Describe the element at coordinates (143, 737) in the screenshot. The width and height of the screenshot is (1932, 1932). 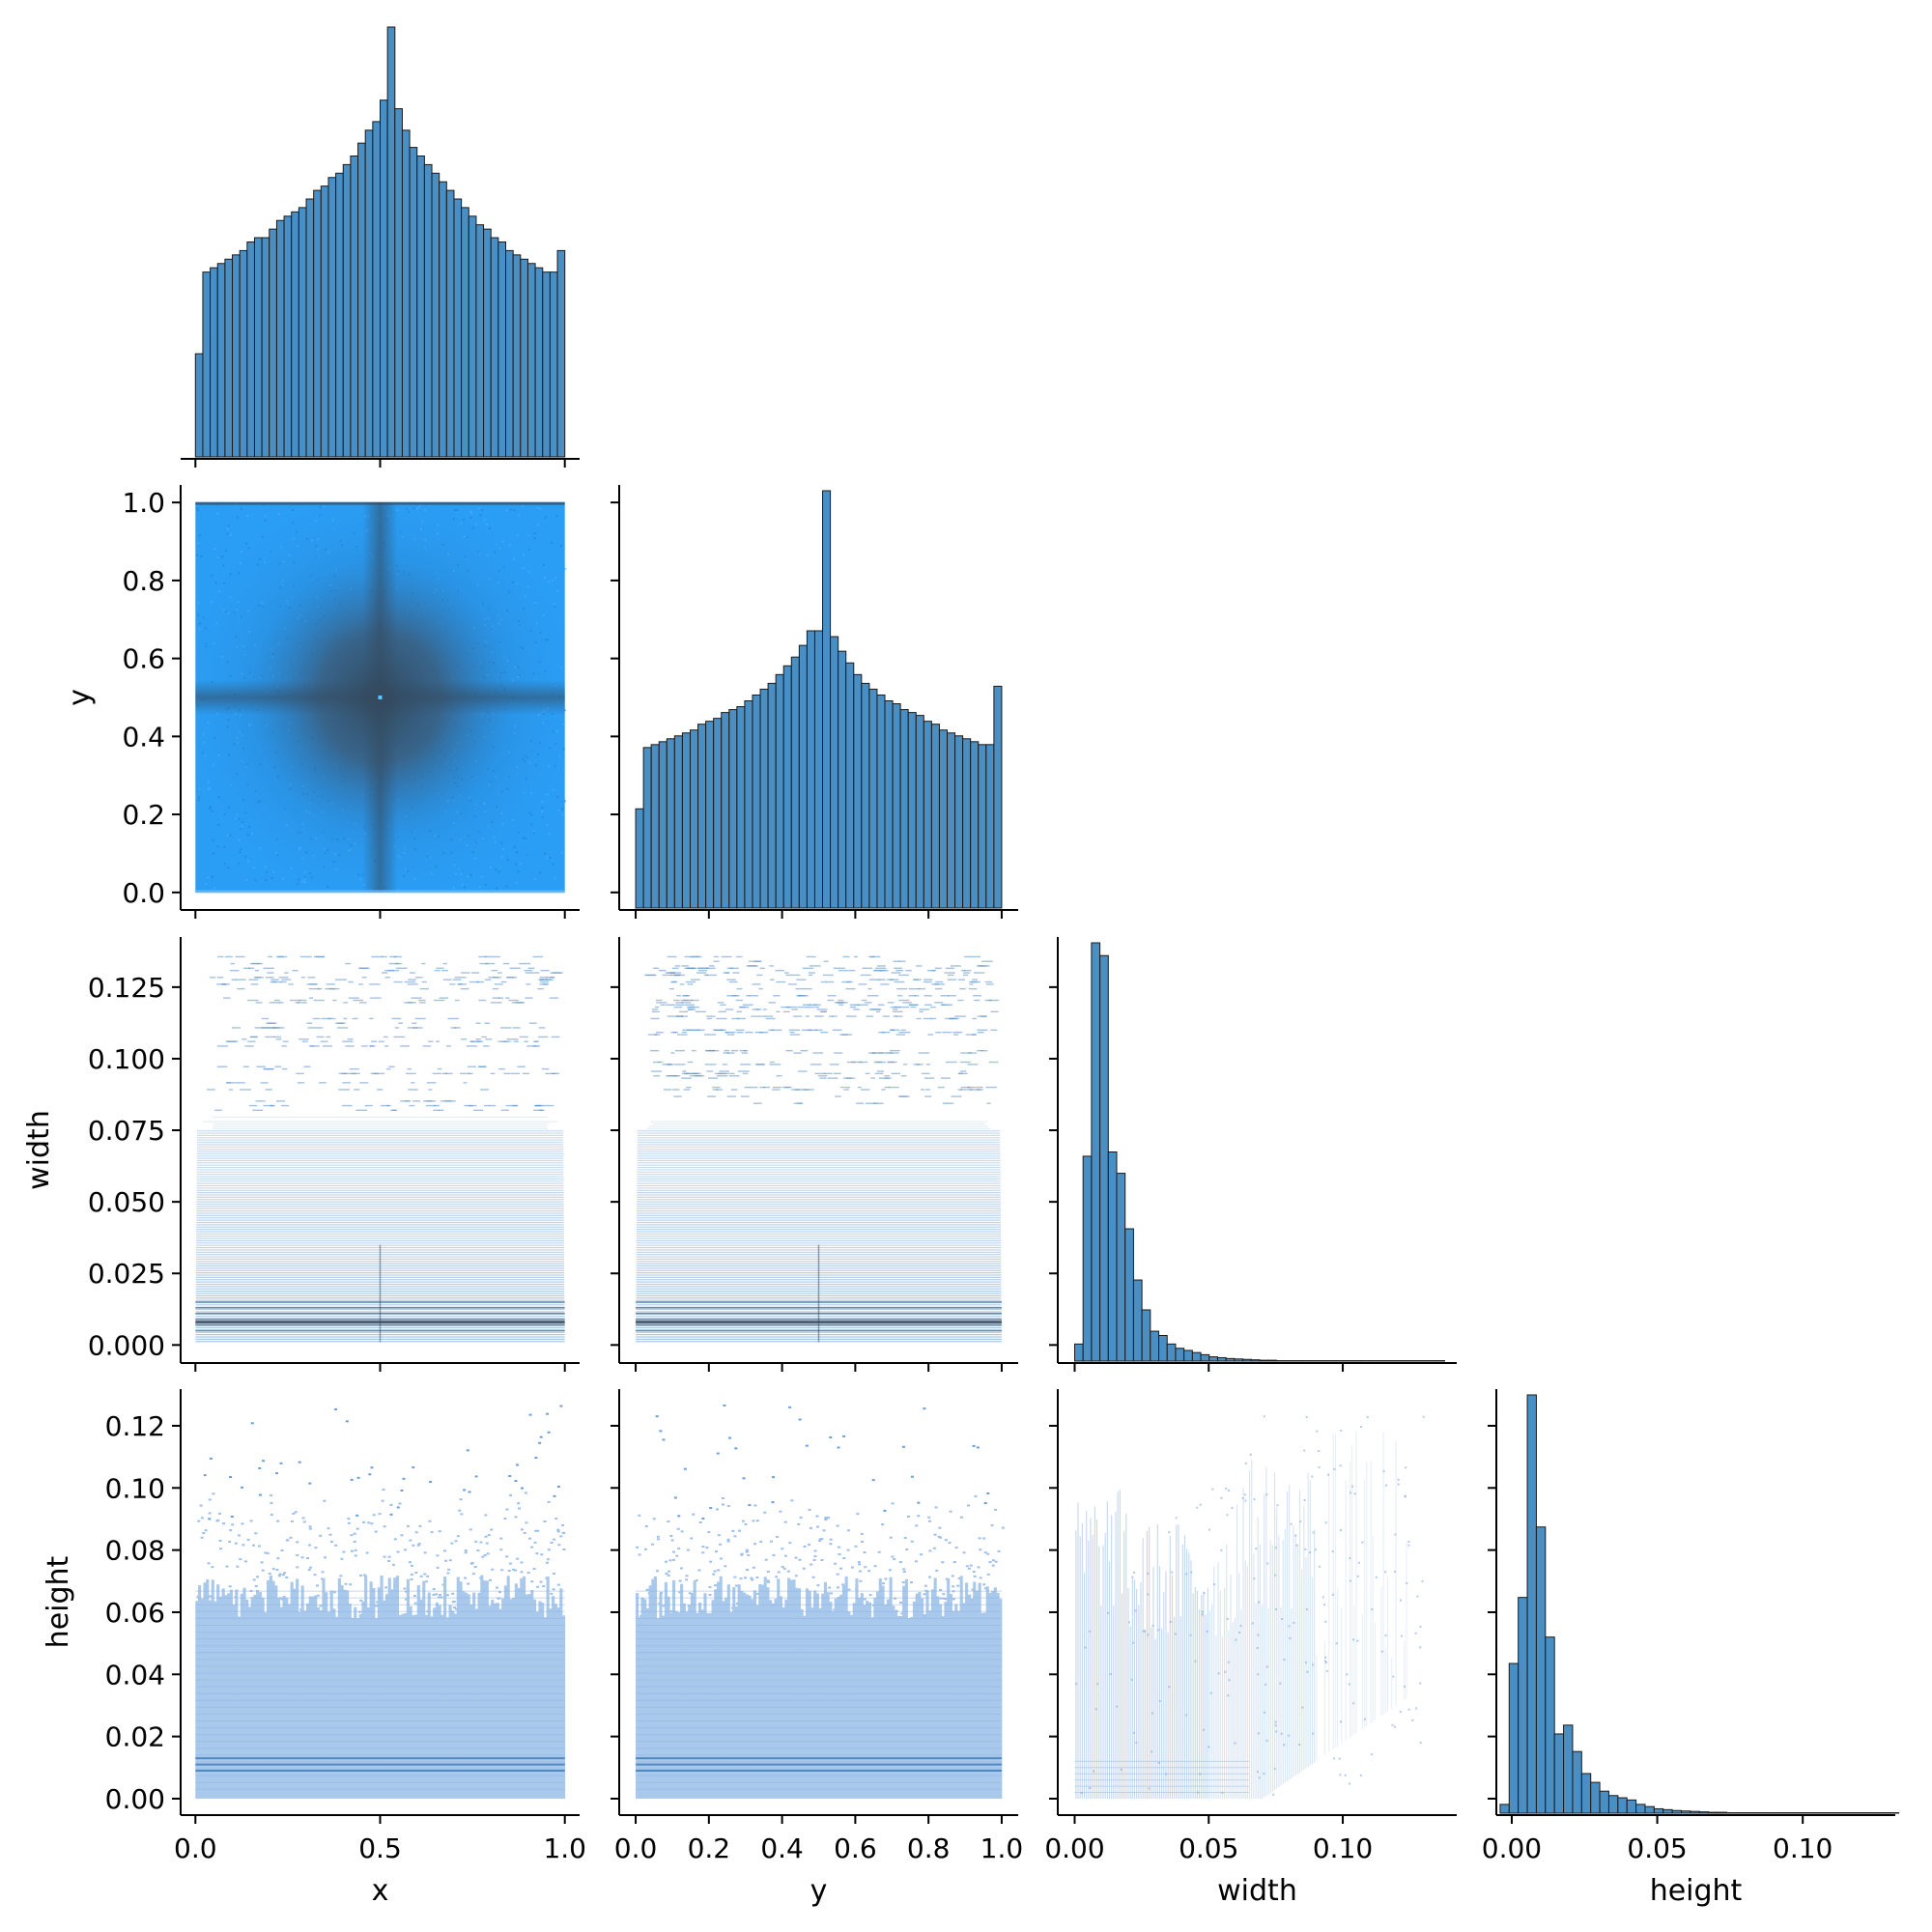
I see `ytick-label-y: 0.4` at that location.